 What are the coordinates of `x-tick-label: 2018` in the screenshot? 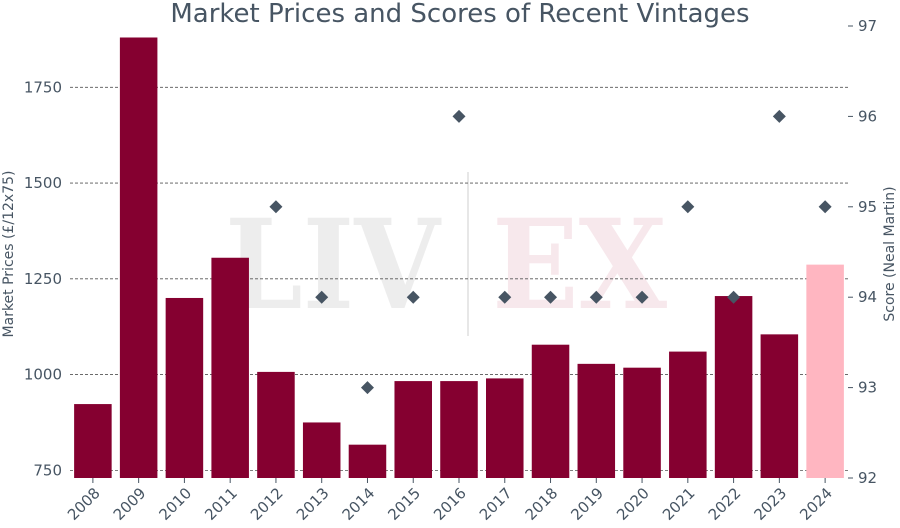 It's located at (542, 504).